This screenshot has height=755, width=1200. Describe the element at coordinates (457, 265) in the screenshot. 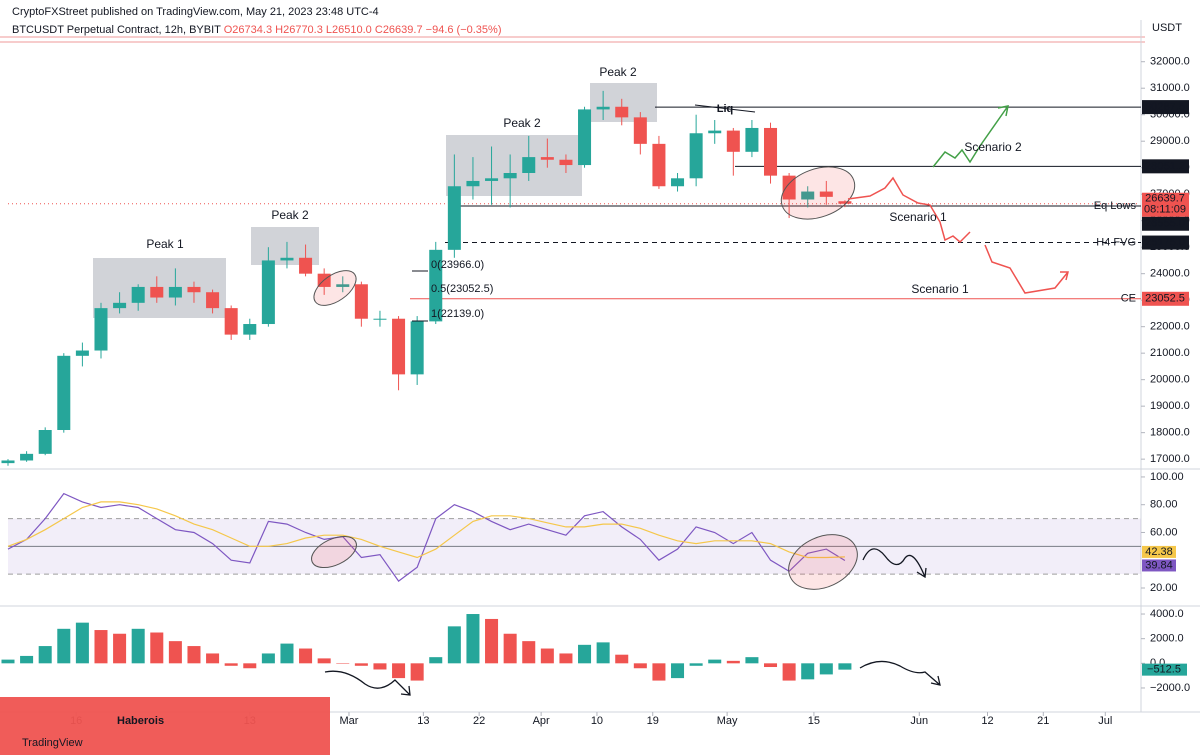

I see `fib-label: 0(23966.0)` at that location.